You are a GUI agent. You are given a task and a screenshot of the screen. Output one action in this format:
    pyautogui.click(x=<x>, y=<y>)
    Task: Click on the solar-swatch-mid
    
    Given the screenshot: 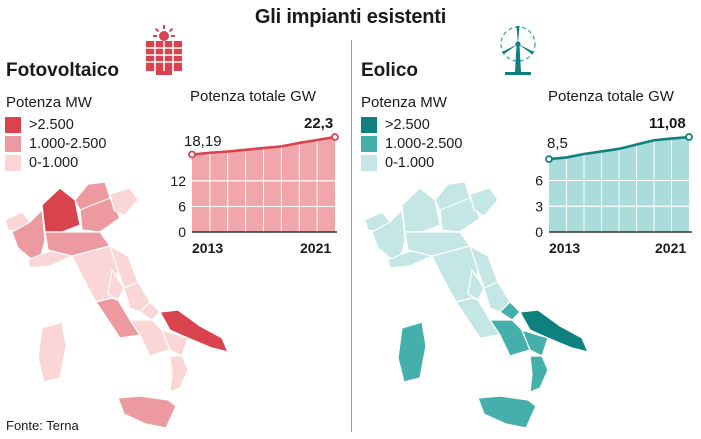 What is the action you would take?
    pyautogui.click(x=13, y=144)
    